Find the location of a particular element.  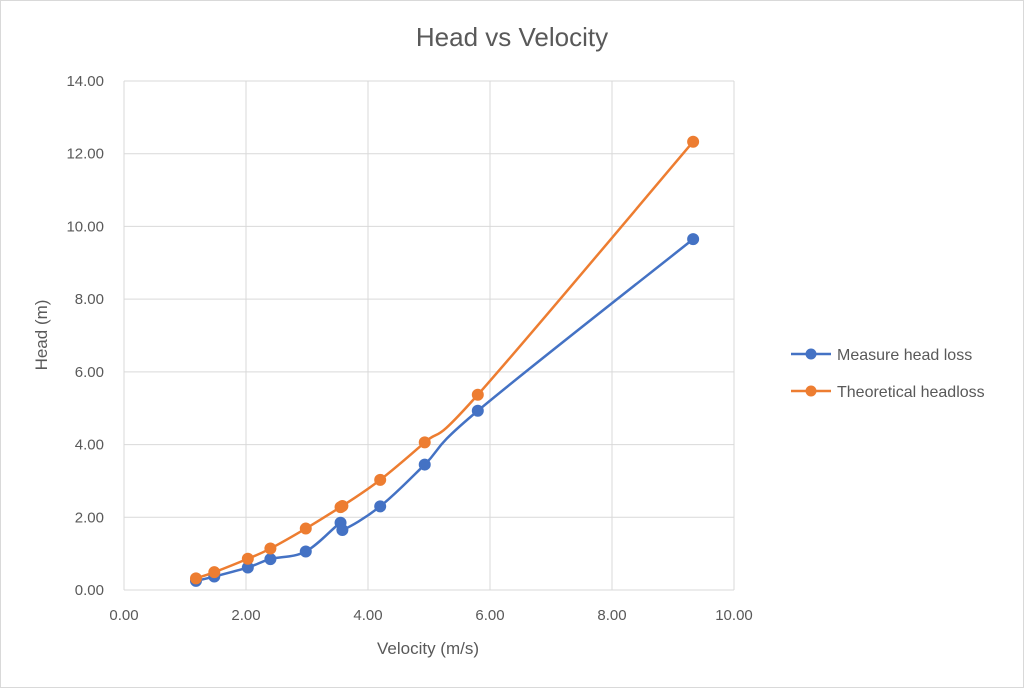

y-tick-label: 14.00 is located at coordinates (85, 81).